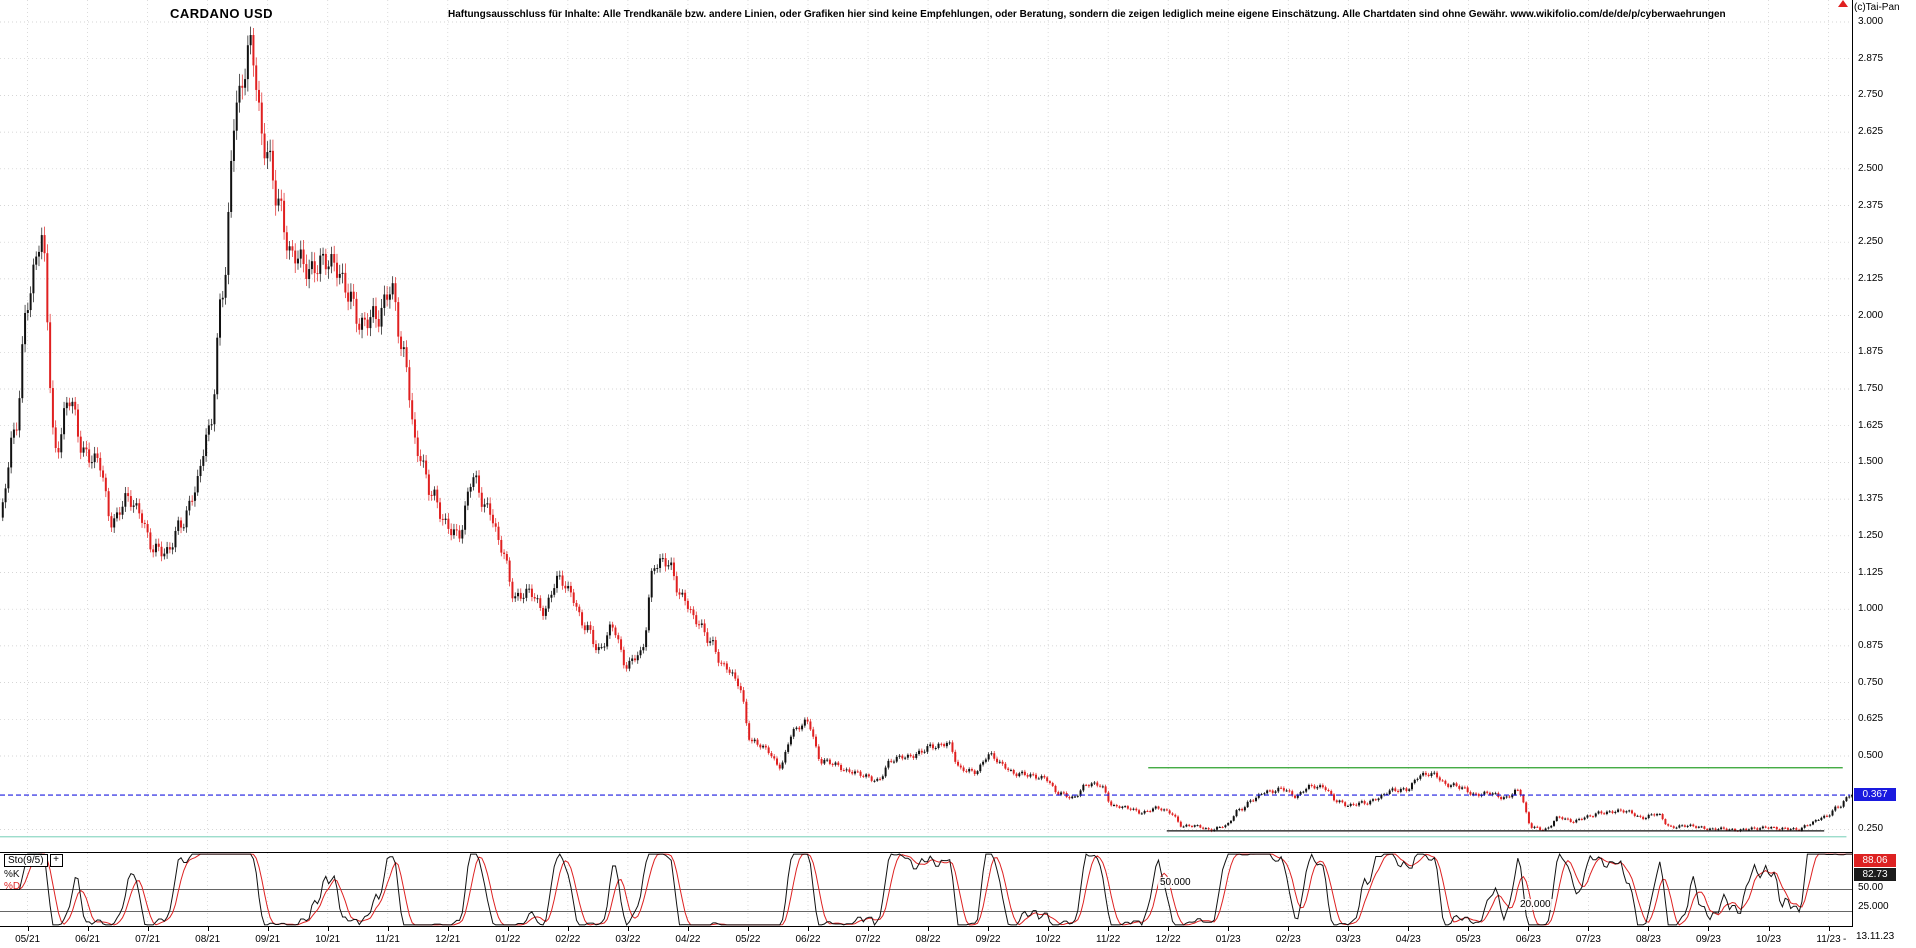 Image resolution: width=1916 pixels, height=948 pixels. What do you see at coordinates (1871, 388) in the screenshot?
I see `price-tick-label: 1.750` at bounding box center [1871, 388].